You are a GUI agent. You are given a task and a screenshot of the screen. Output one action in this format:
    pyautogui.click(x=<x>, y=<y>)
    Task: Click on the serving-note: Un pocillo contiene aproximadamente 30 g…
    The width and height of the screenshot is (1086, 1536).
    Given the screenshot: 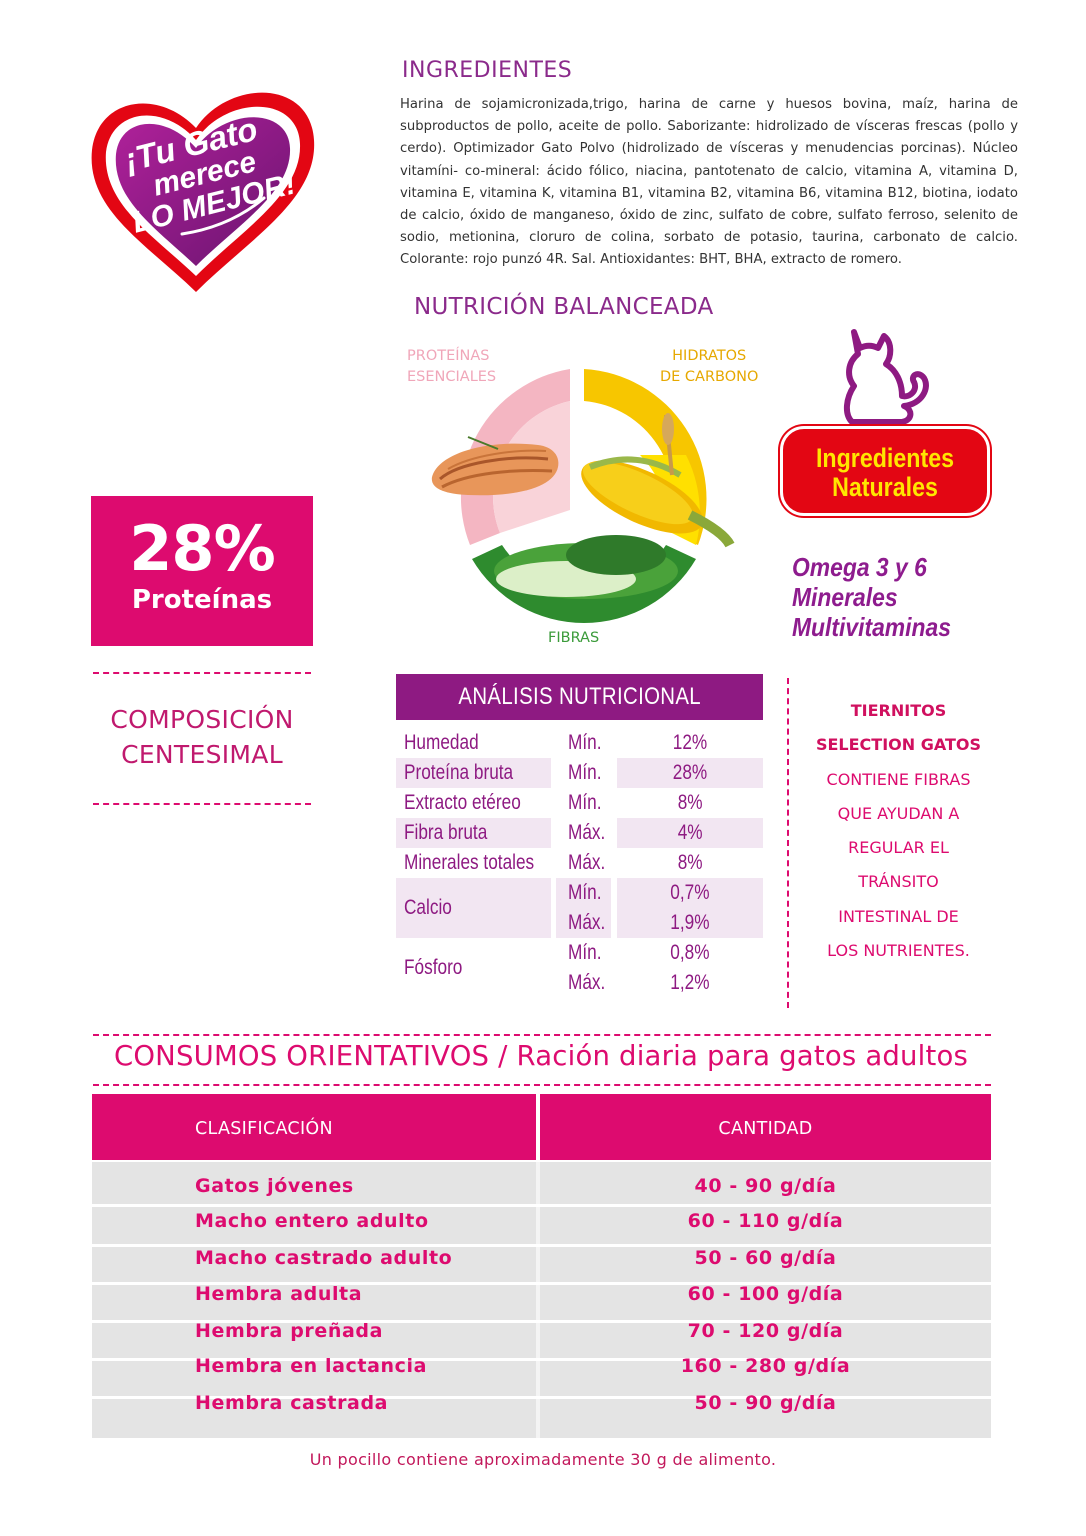 What is the action you would take?
    pyautogui.click(x=543, y=1459)
    